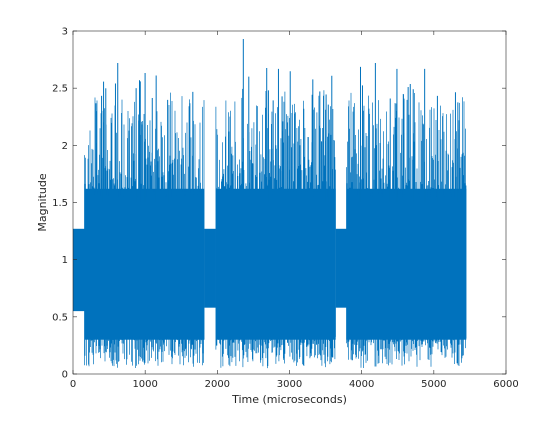 The height and width of the screenshot is (425, 560). What do you see at coordinates (65, 375) in the screenshot?
I see `y-tick-label: 0` at bounding box center [65, 375].